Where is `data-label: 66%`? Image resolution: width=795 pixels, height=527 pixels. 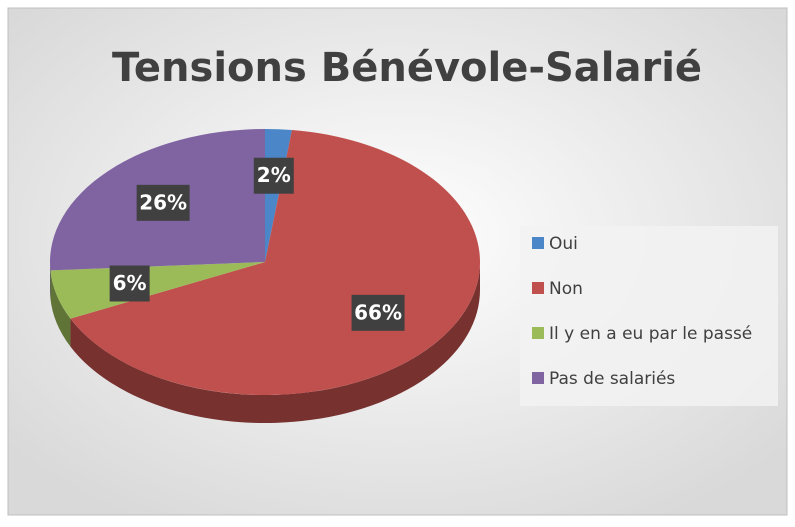
data-label: 66% is located at coordinates (378, 312).